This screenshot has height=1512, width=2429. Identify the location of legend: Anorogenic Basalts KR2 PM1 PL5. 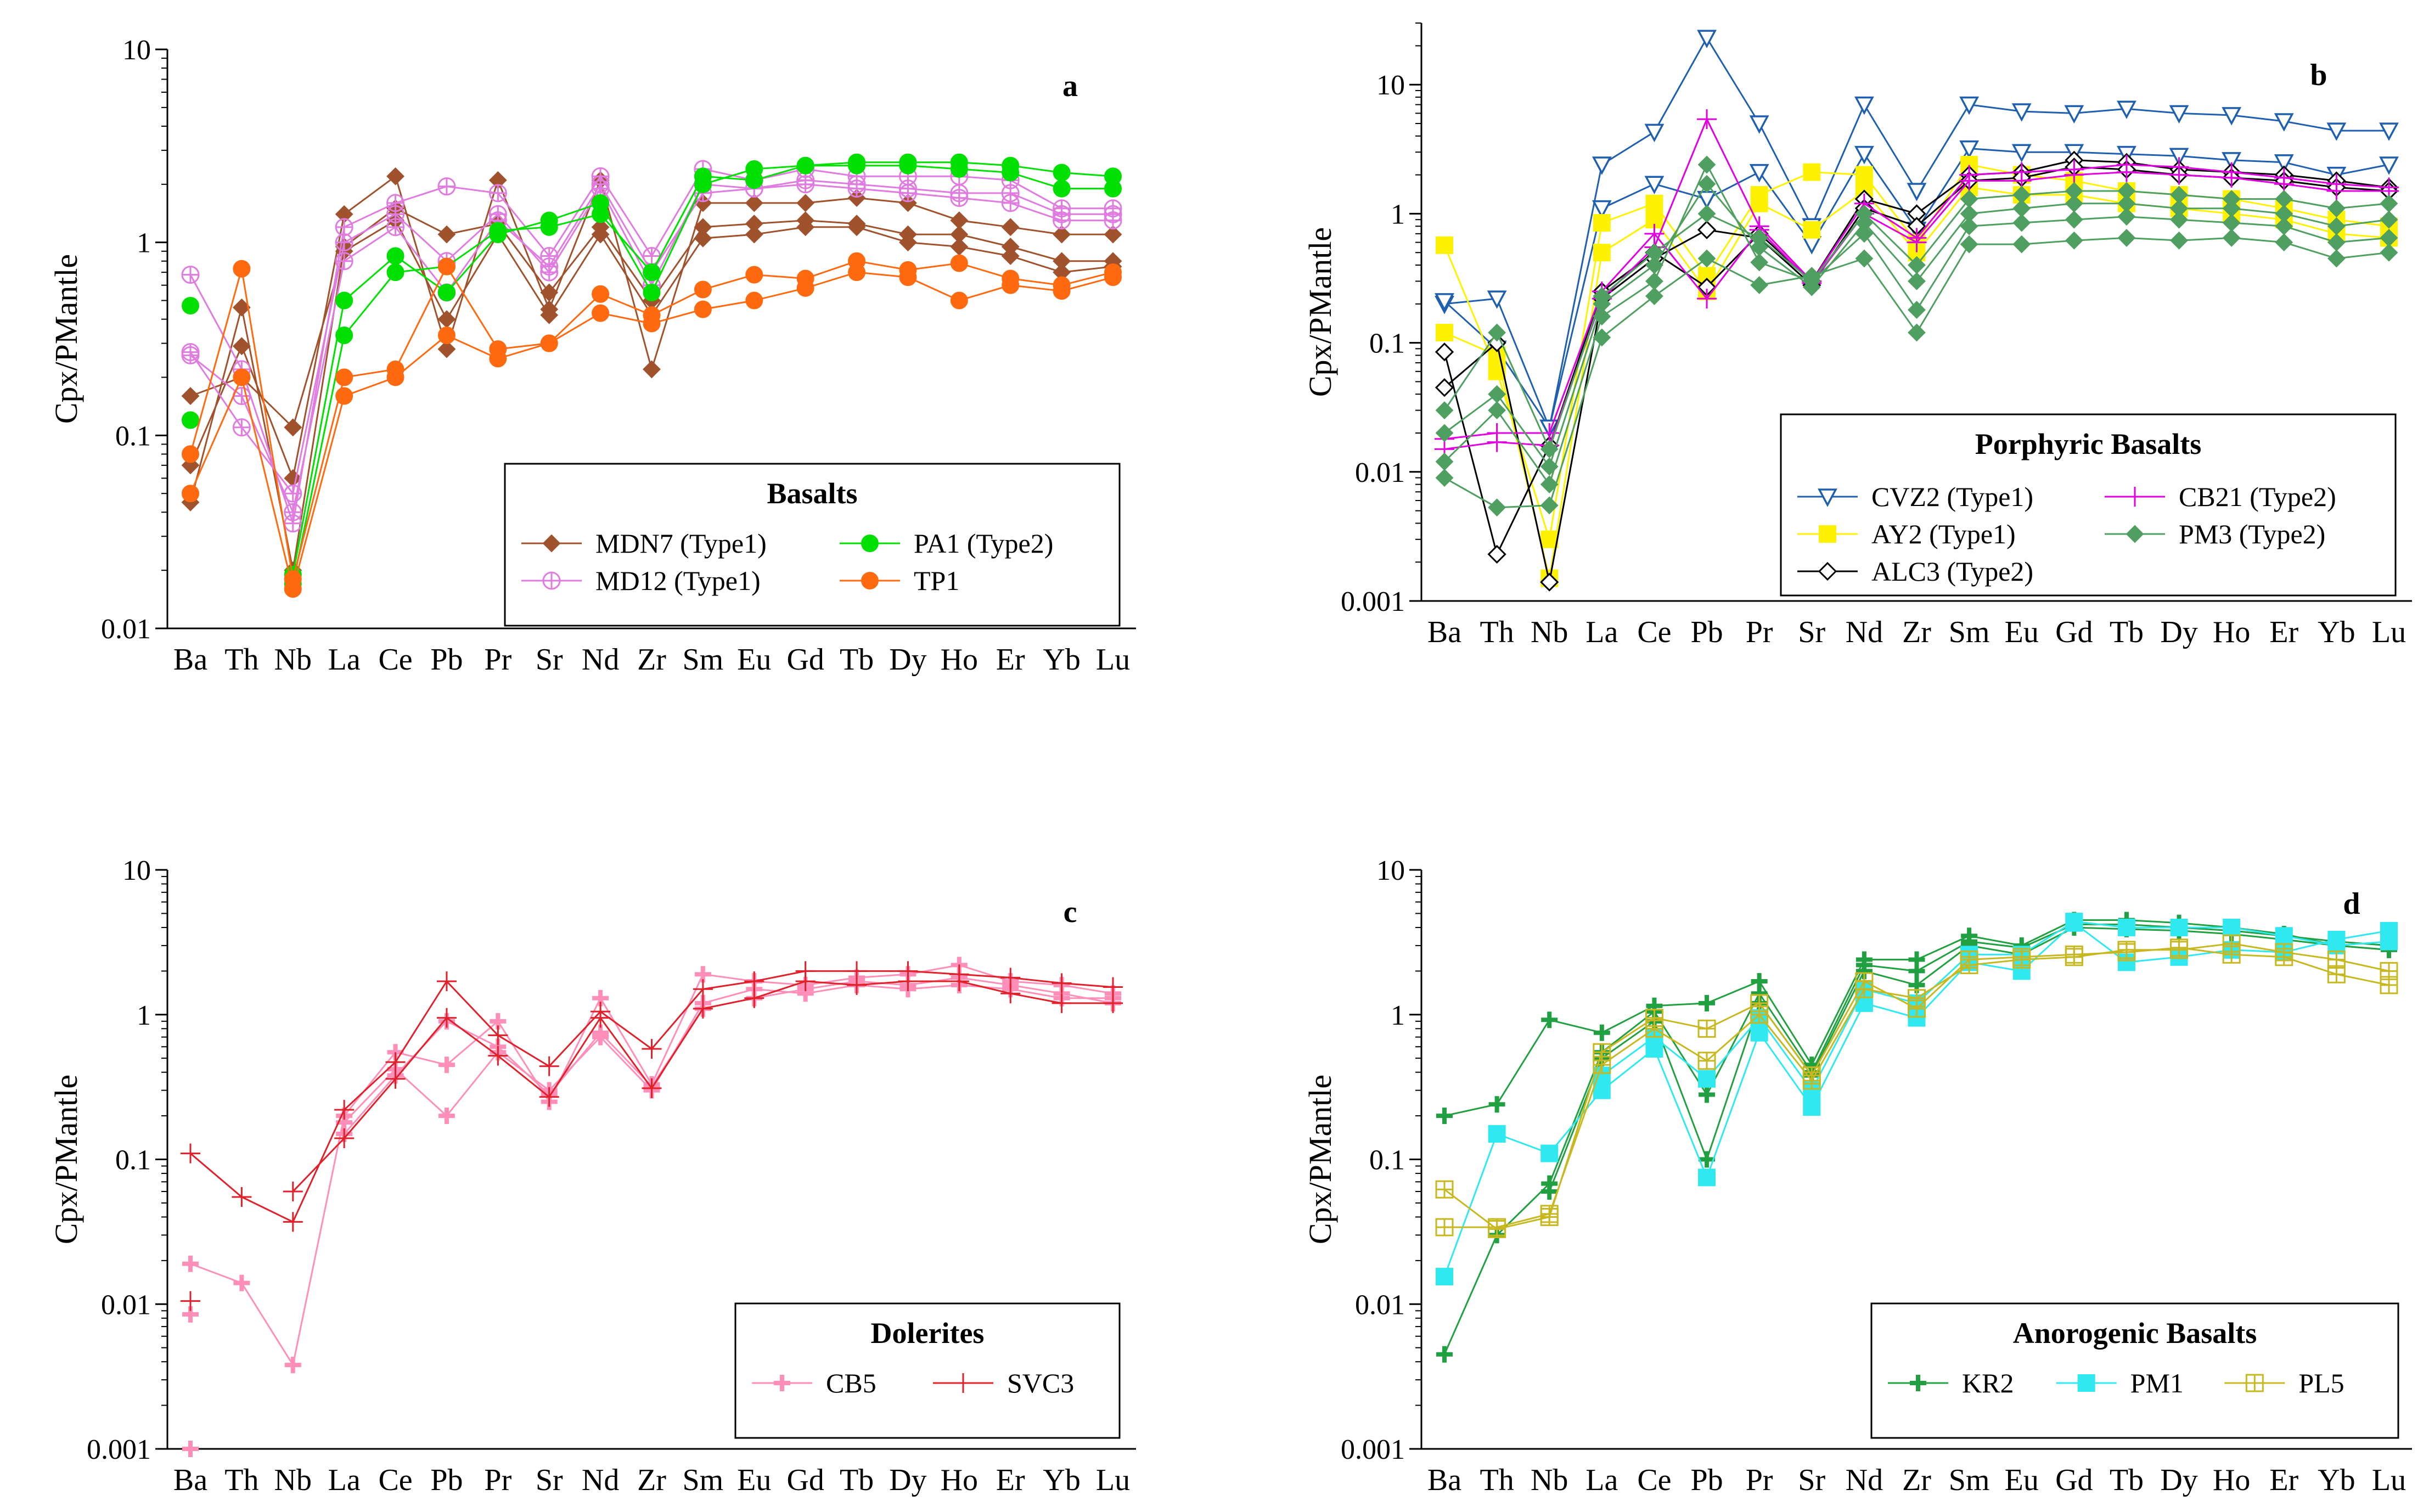
(2134, 1370).